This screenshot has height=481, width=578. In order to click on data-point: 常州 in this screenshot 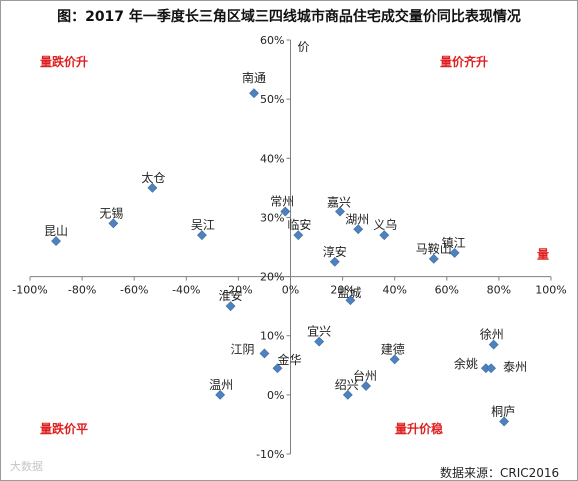, I will do `click(282, 206)`.